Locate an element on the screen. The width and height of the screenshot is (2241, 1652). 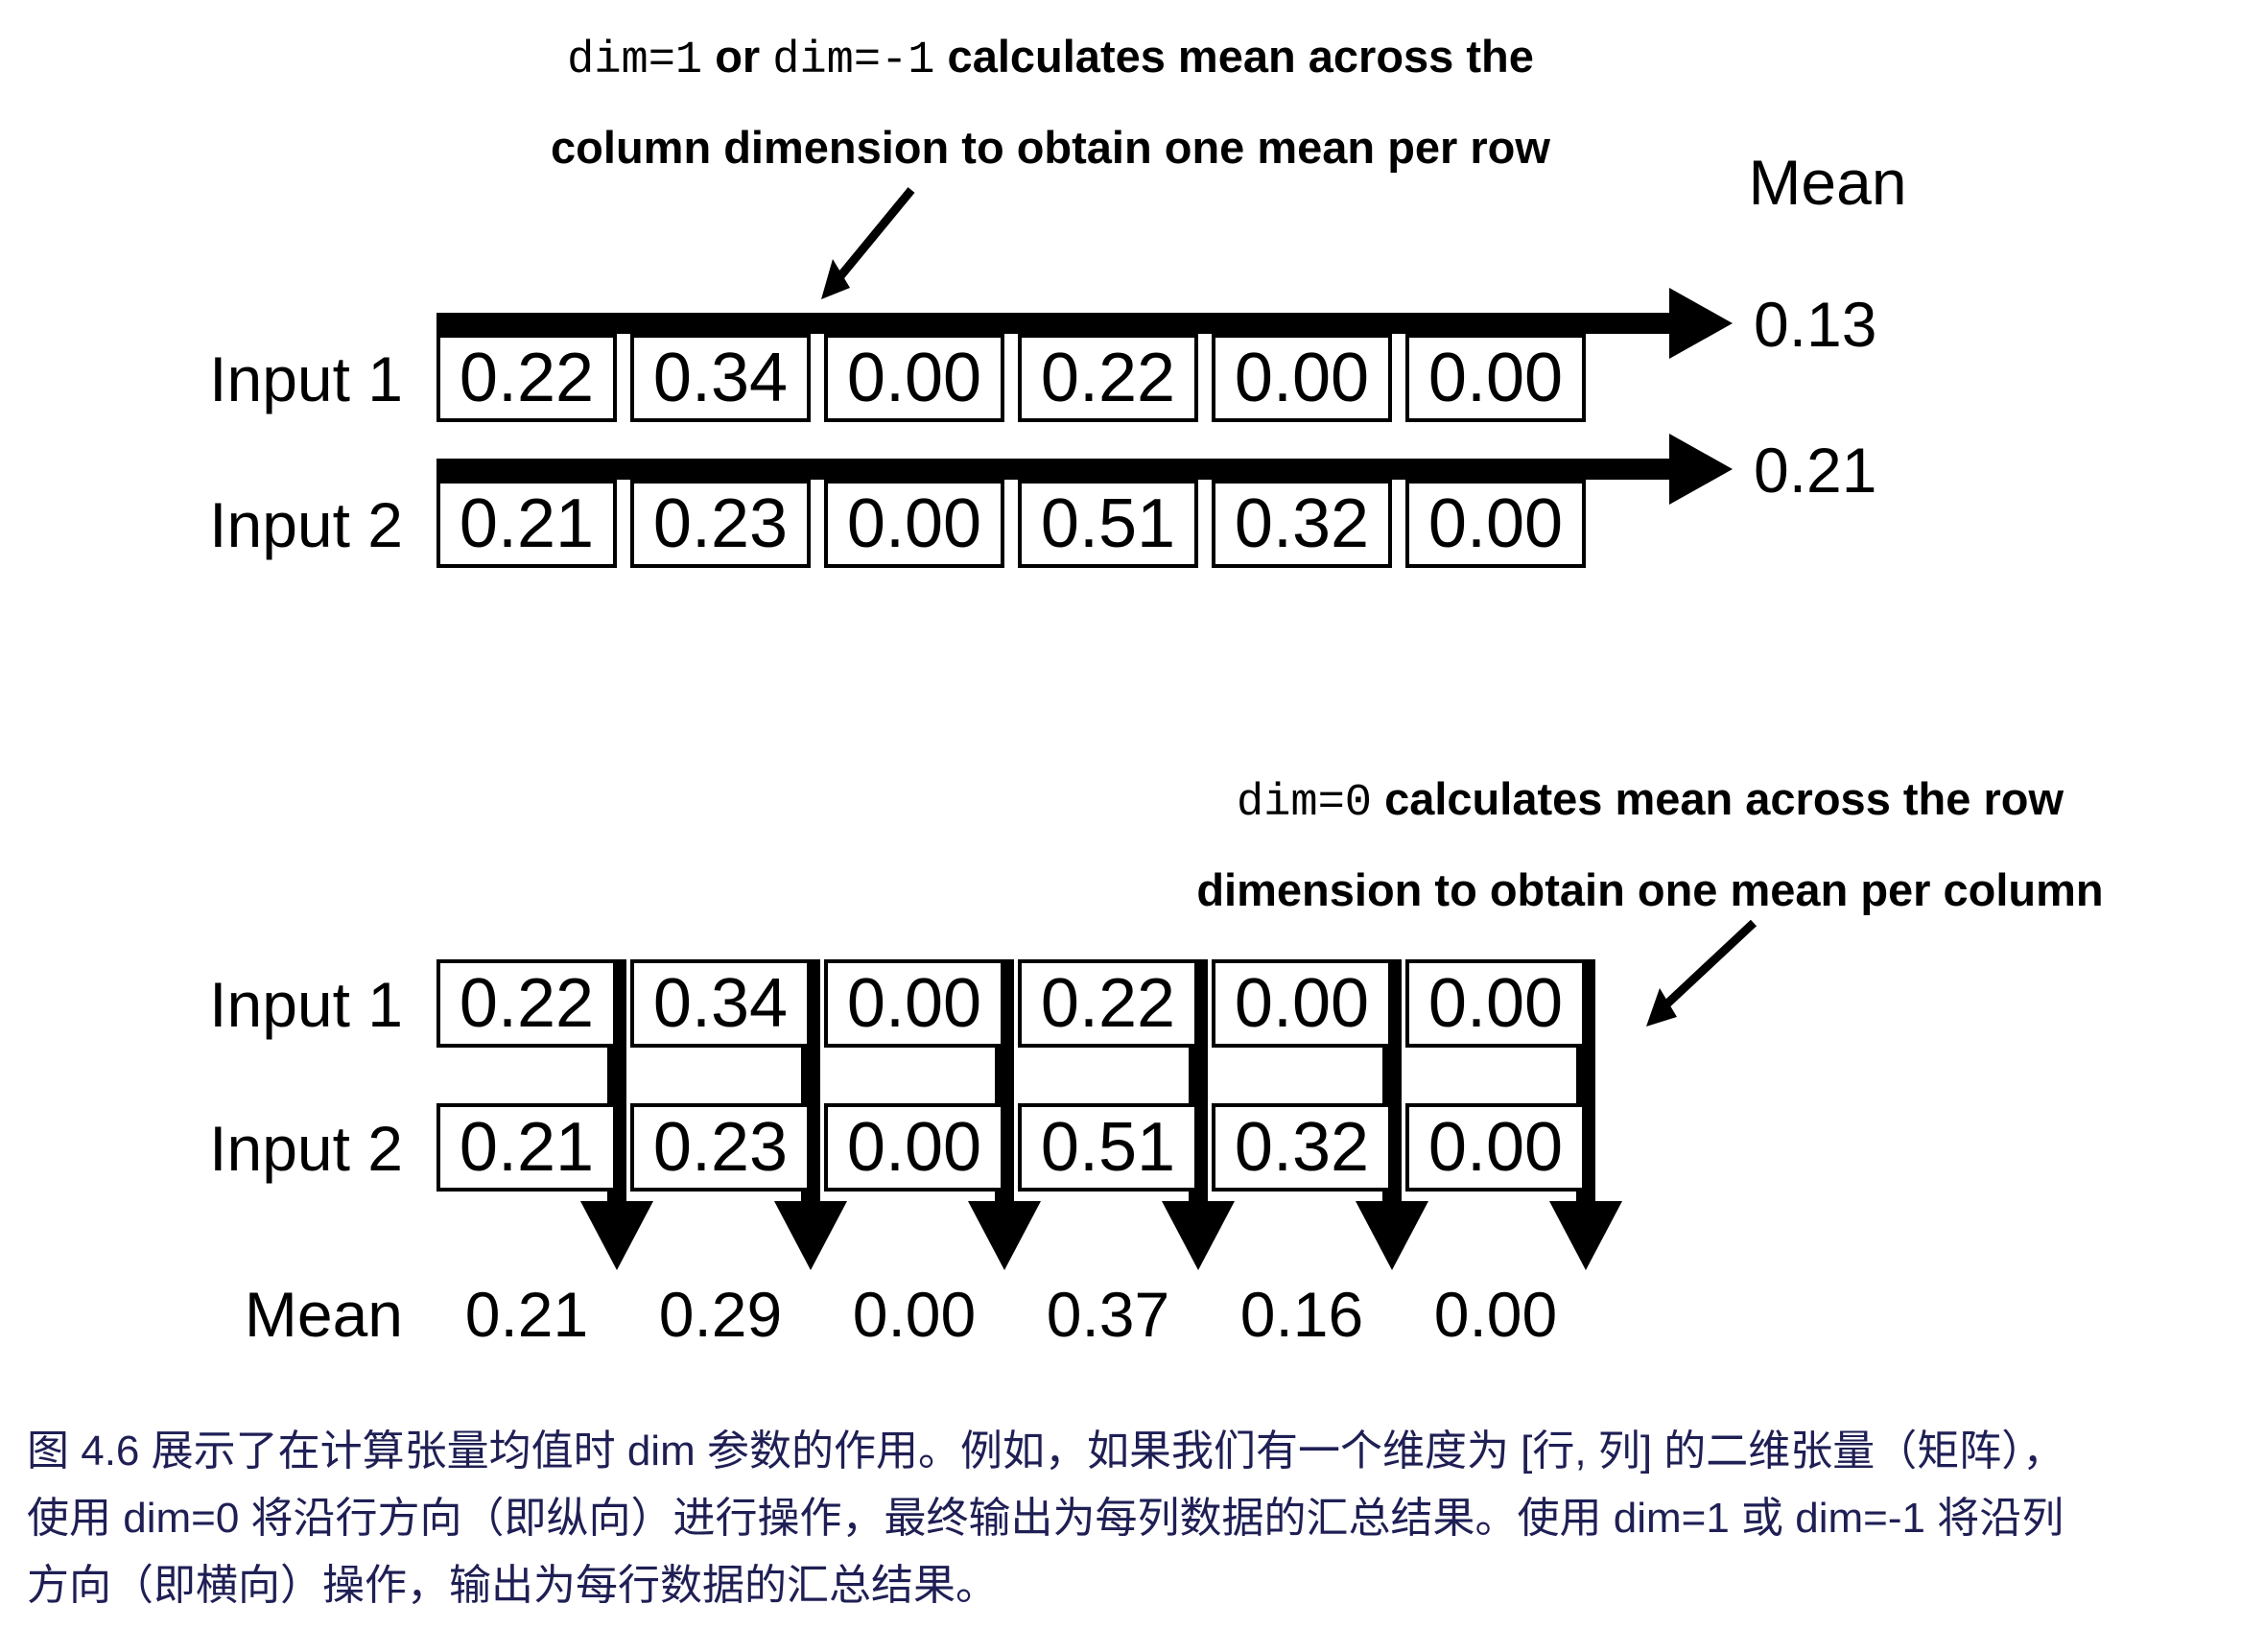
bottom-row2-cell: 0.23 is located at coordinates (720, 1148).